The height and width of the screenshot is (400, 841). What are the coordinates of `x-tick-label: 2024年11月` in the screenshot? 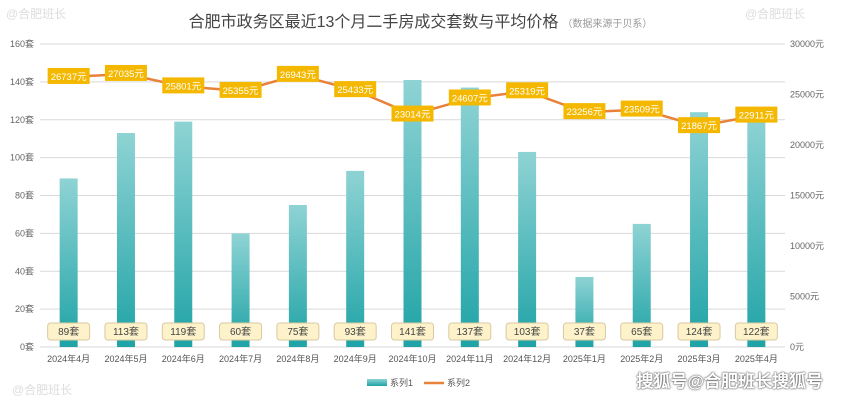 It's located at (469, 358).